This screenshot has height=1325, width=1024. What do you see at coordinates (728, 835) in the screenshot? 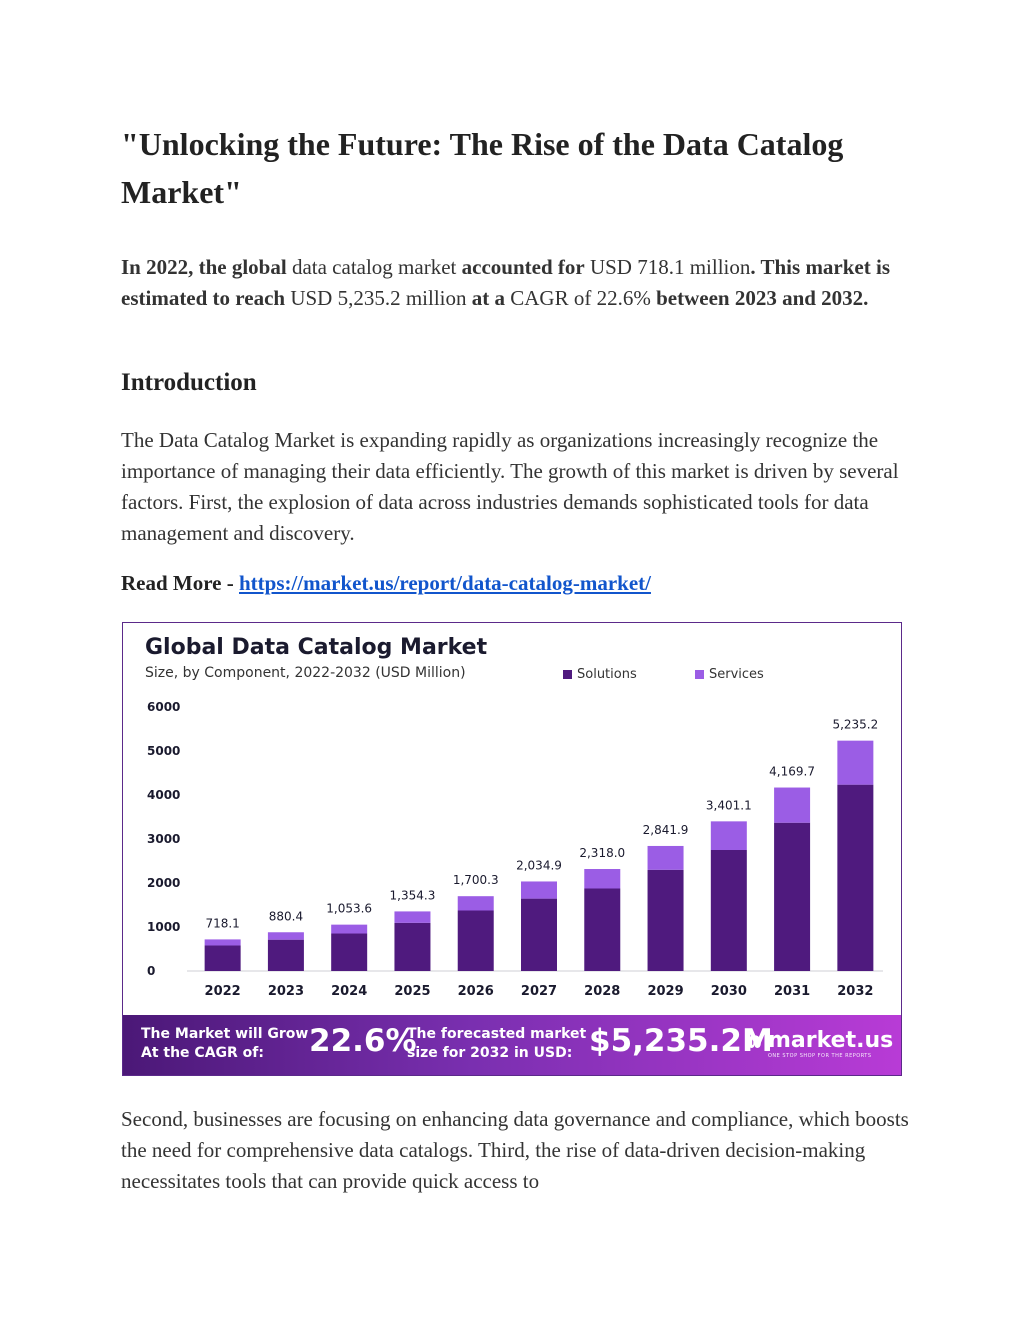
I see `bar-services-2030` at bounding box center [728, 835].